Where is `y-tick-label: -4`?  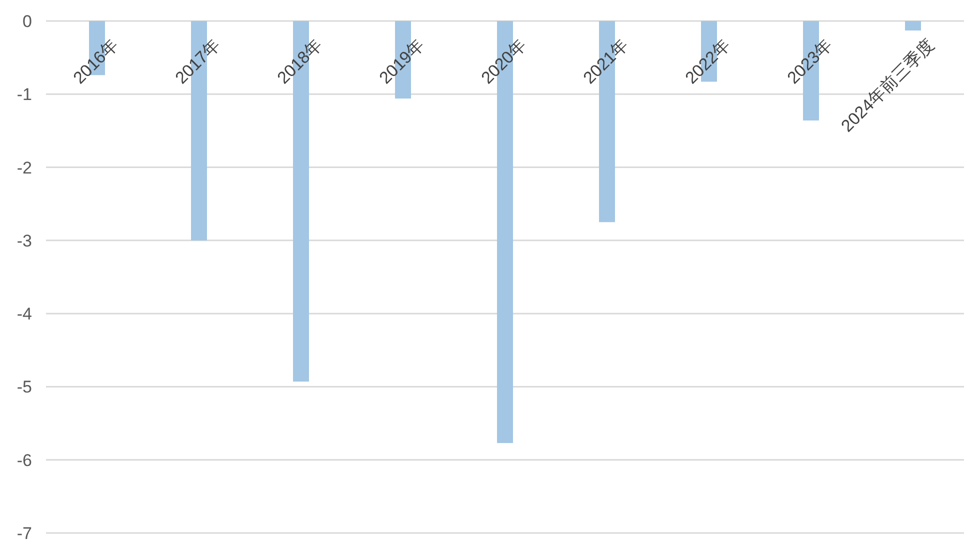
y-tick-label: -4 is located at coordinates (24, 314).